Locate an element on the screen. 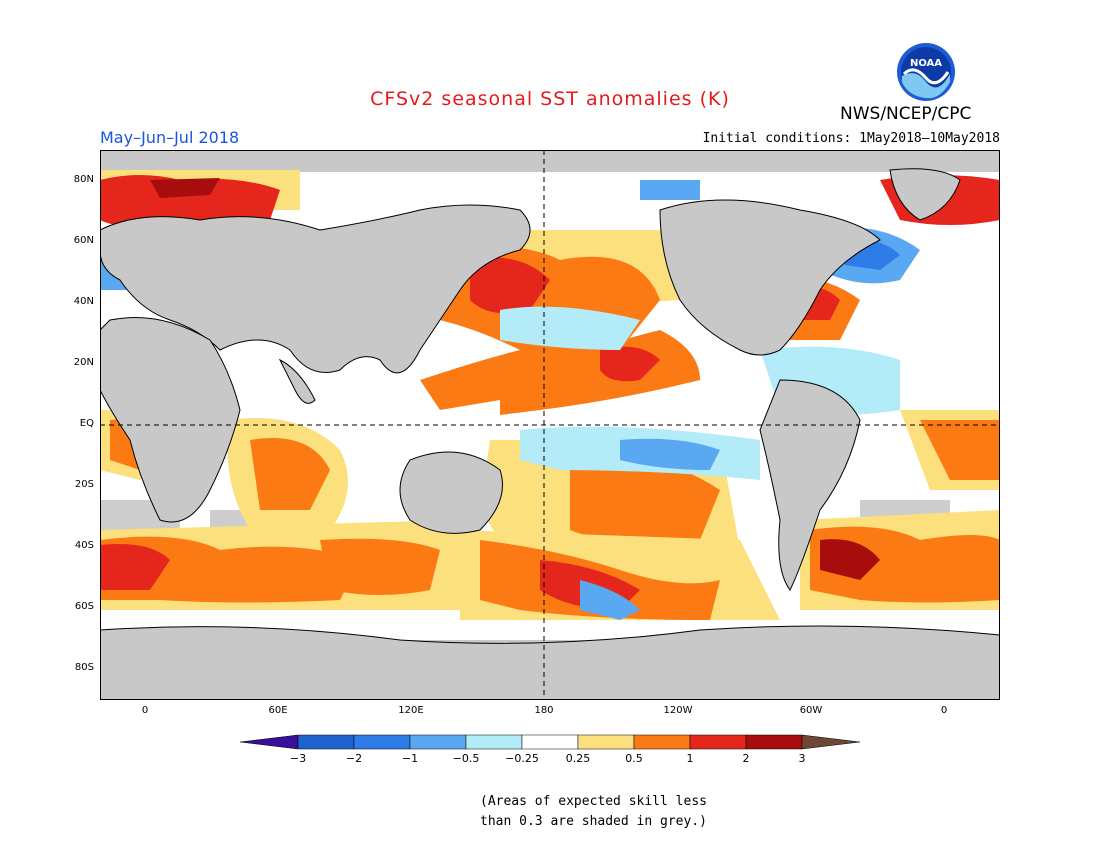 The height and width of the screenshot is (850, 1100). colorbar-tick-label: 0.5 is located at coordinates (634, 758).